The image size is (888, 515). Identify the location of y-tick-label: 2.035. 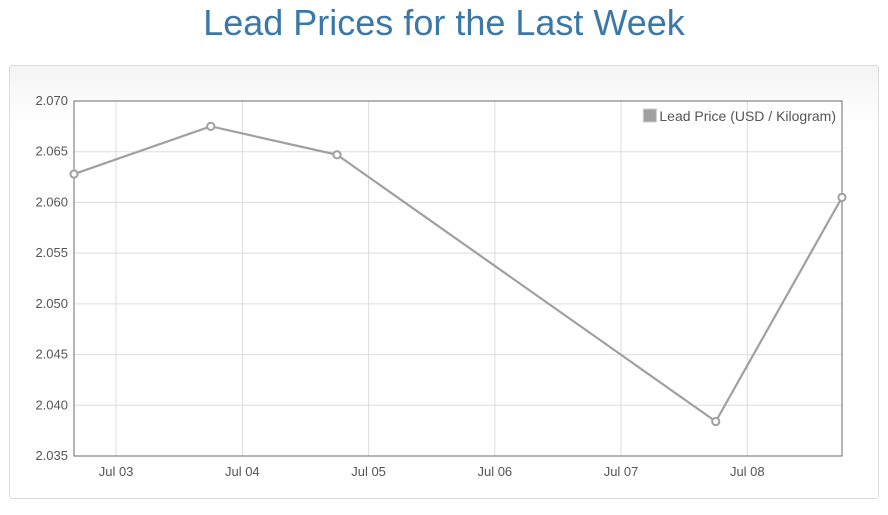
(51, 455).